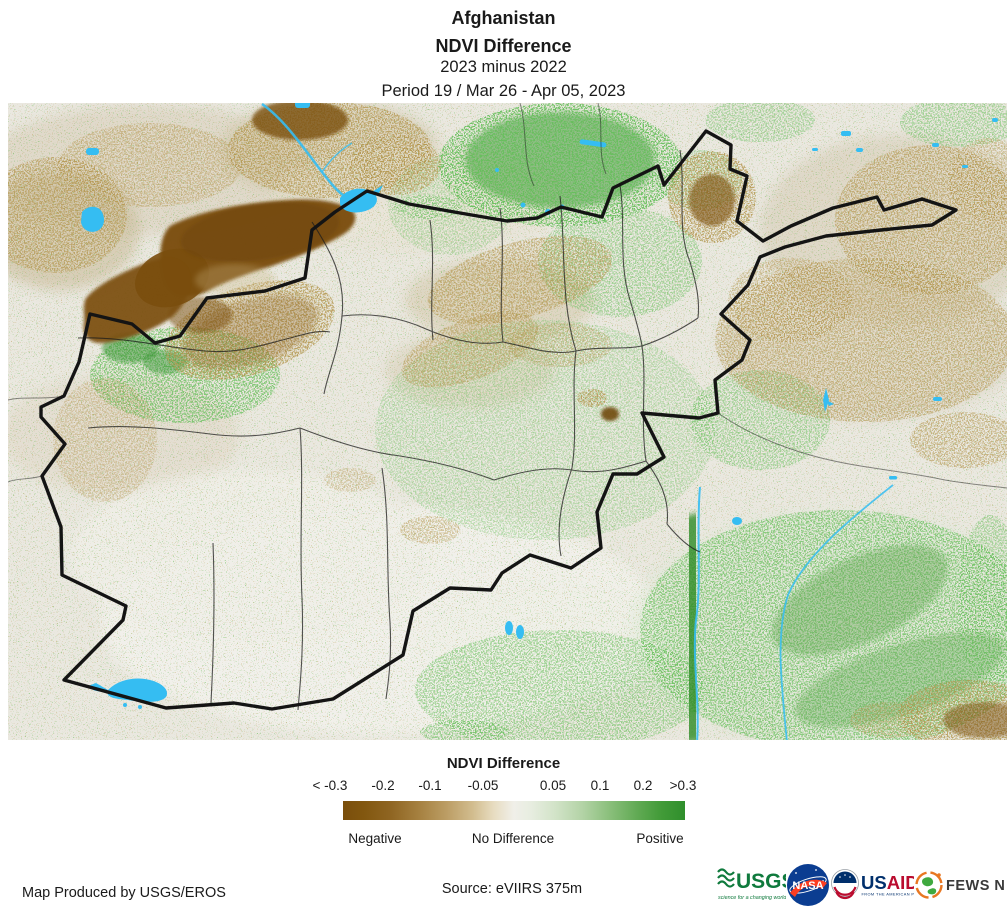  I want to click on dense-green-strip, so click(693, 627).